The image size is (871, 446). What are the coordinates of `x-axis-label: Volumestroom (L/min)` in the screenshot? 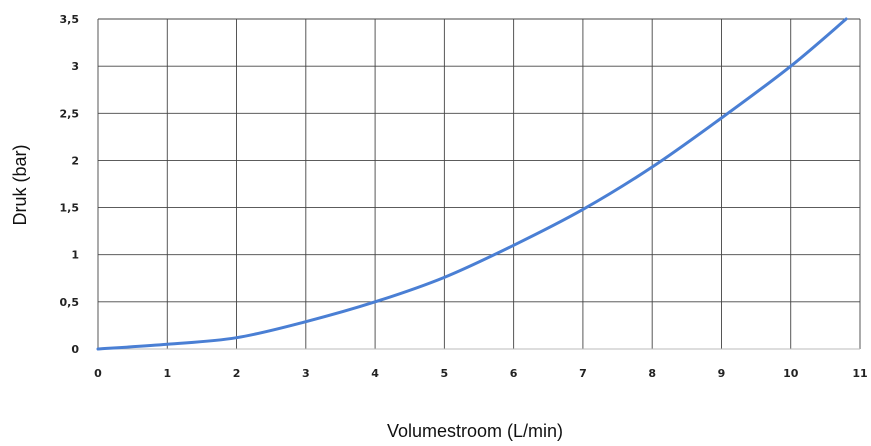 It's located at (475, 431).